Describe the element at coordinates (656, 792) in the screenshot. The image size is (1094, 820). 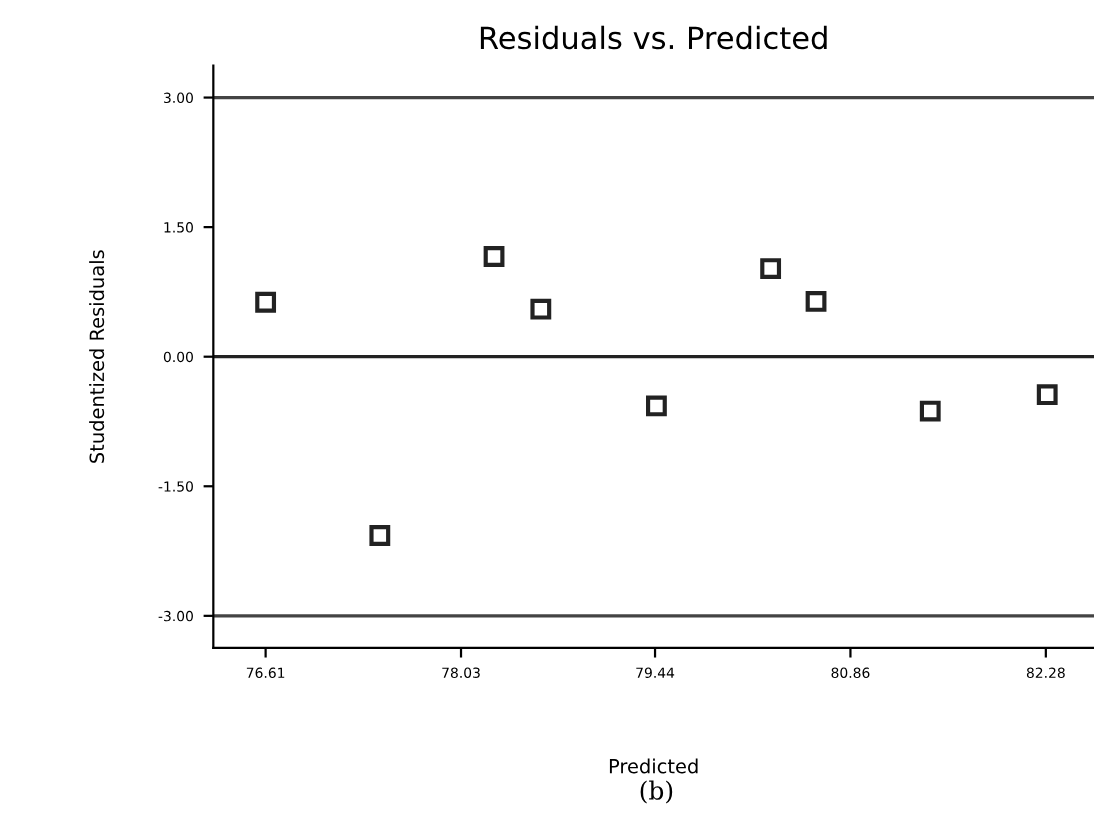
I see `text: (b)` at that location.